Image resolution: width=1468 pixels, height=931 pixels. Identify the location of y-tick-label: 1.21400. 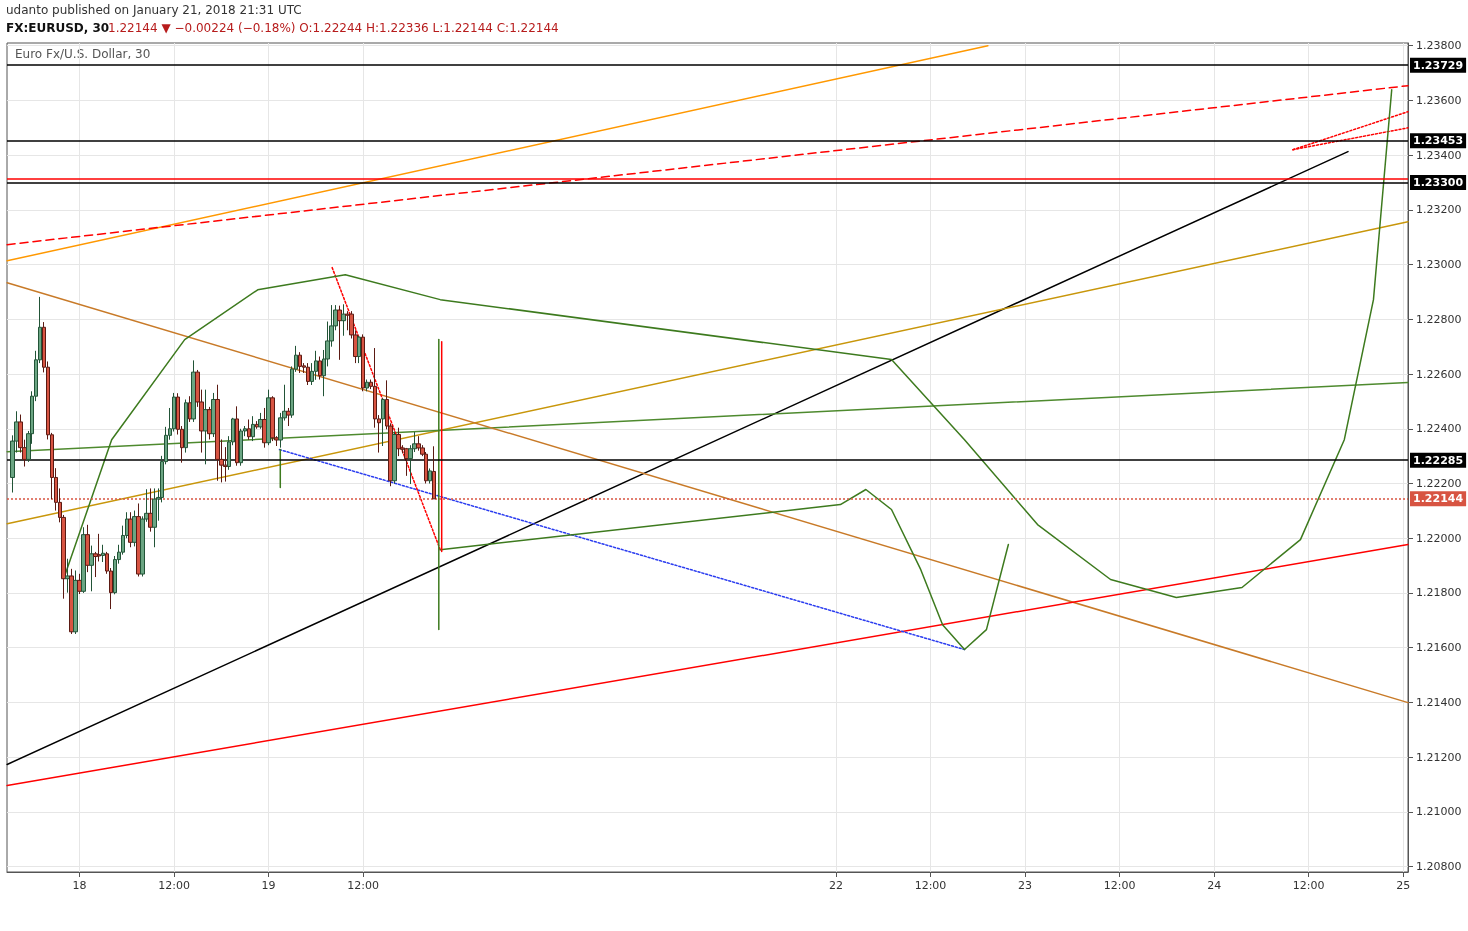
(1439, 702).